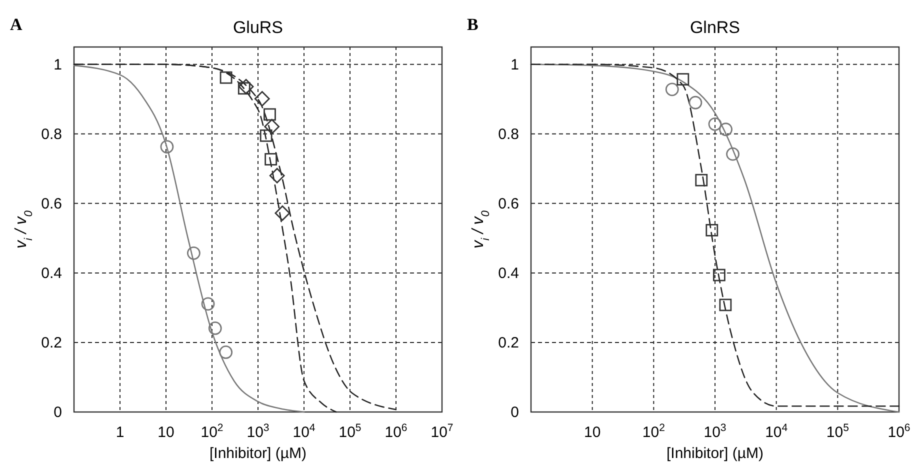  I want to click on text: B, so click(472, 24).